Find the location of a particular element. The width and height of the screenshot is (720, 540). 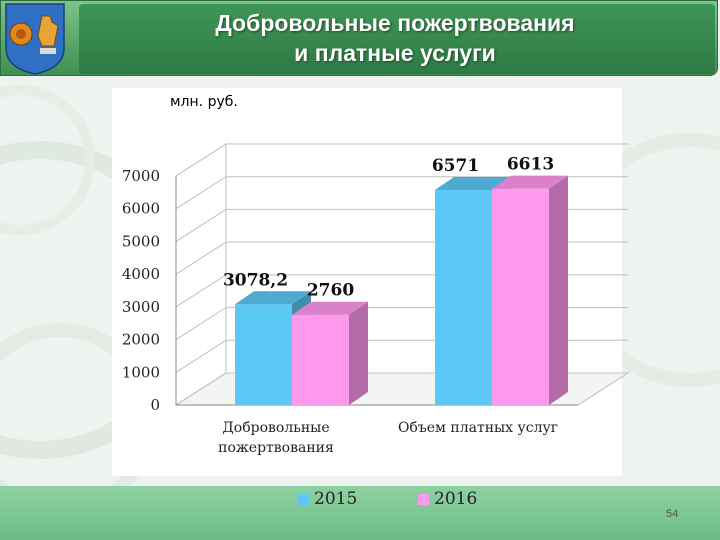

y-tick-label: 0 is located at coordinates (155, 405).